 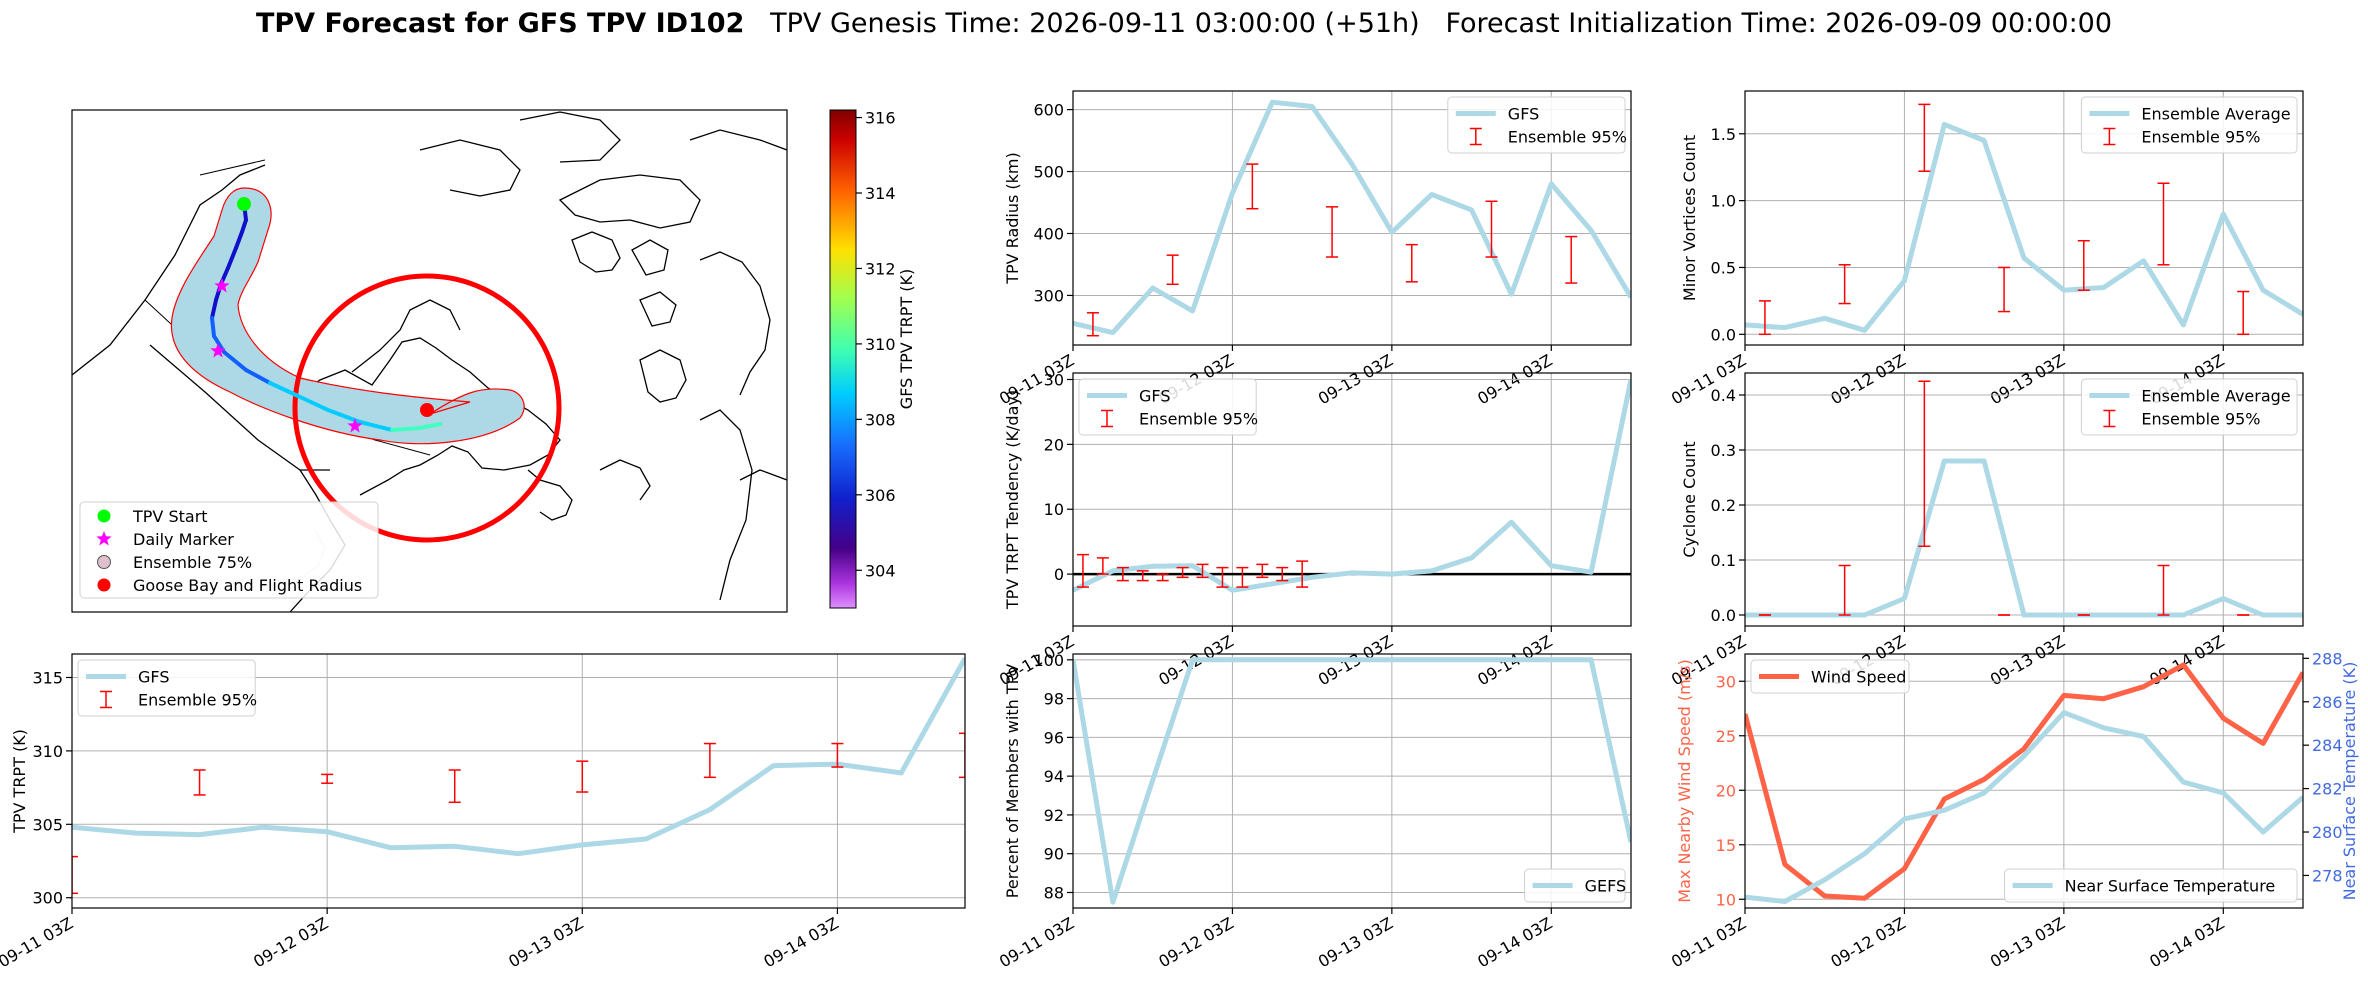 What do you see at coordinates (1723, 505) in the screenshot?
I see `y-tick-label: 0.2` at bounding box center [1723, 505].